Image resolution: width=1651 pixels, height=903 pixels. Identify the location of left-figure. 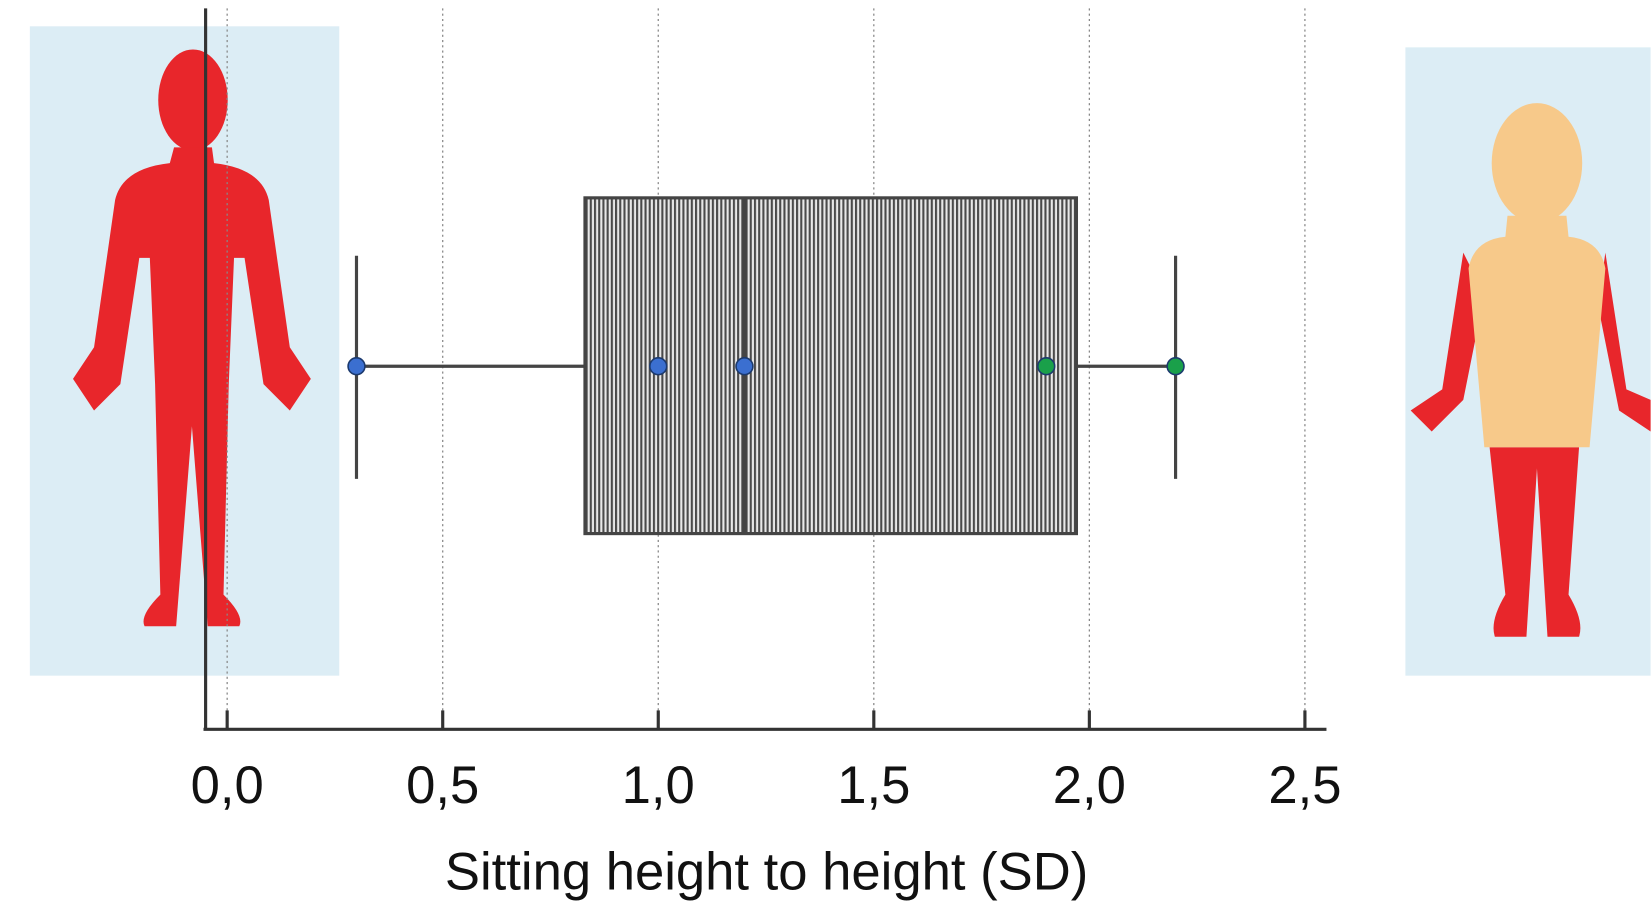
(184, 351).